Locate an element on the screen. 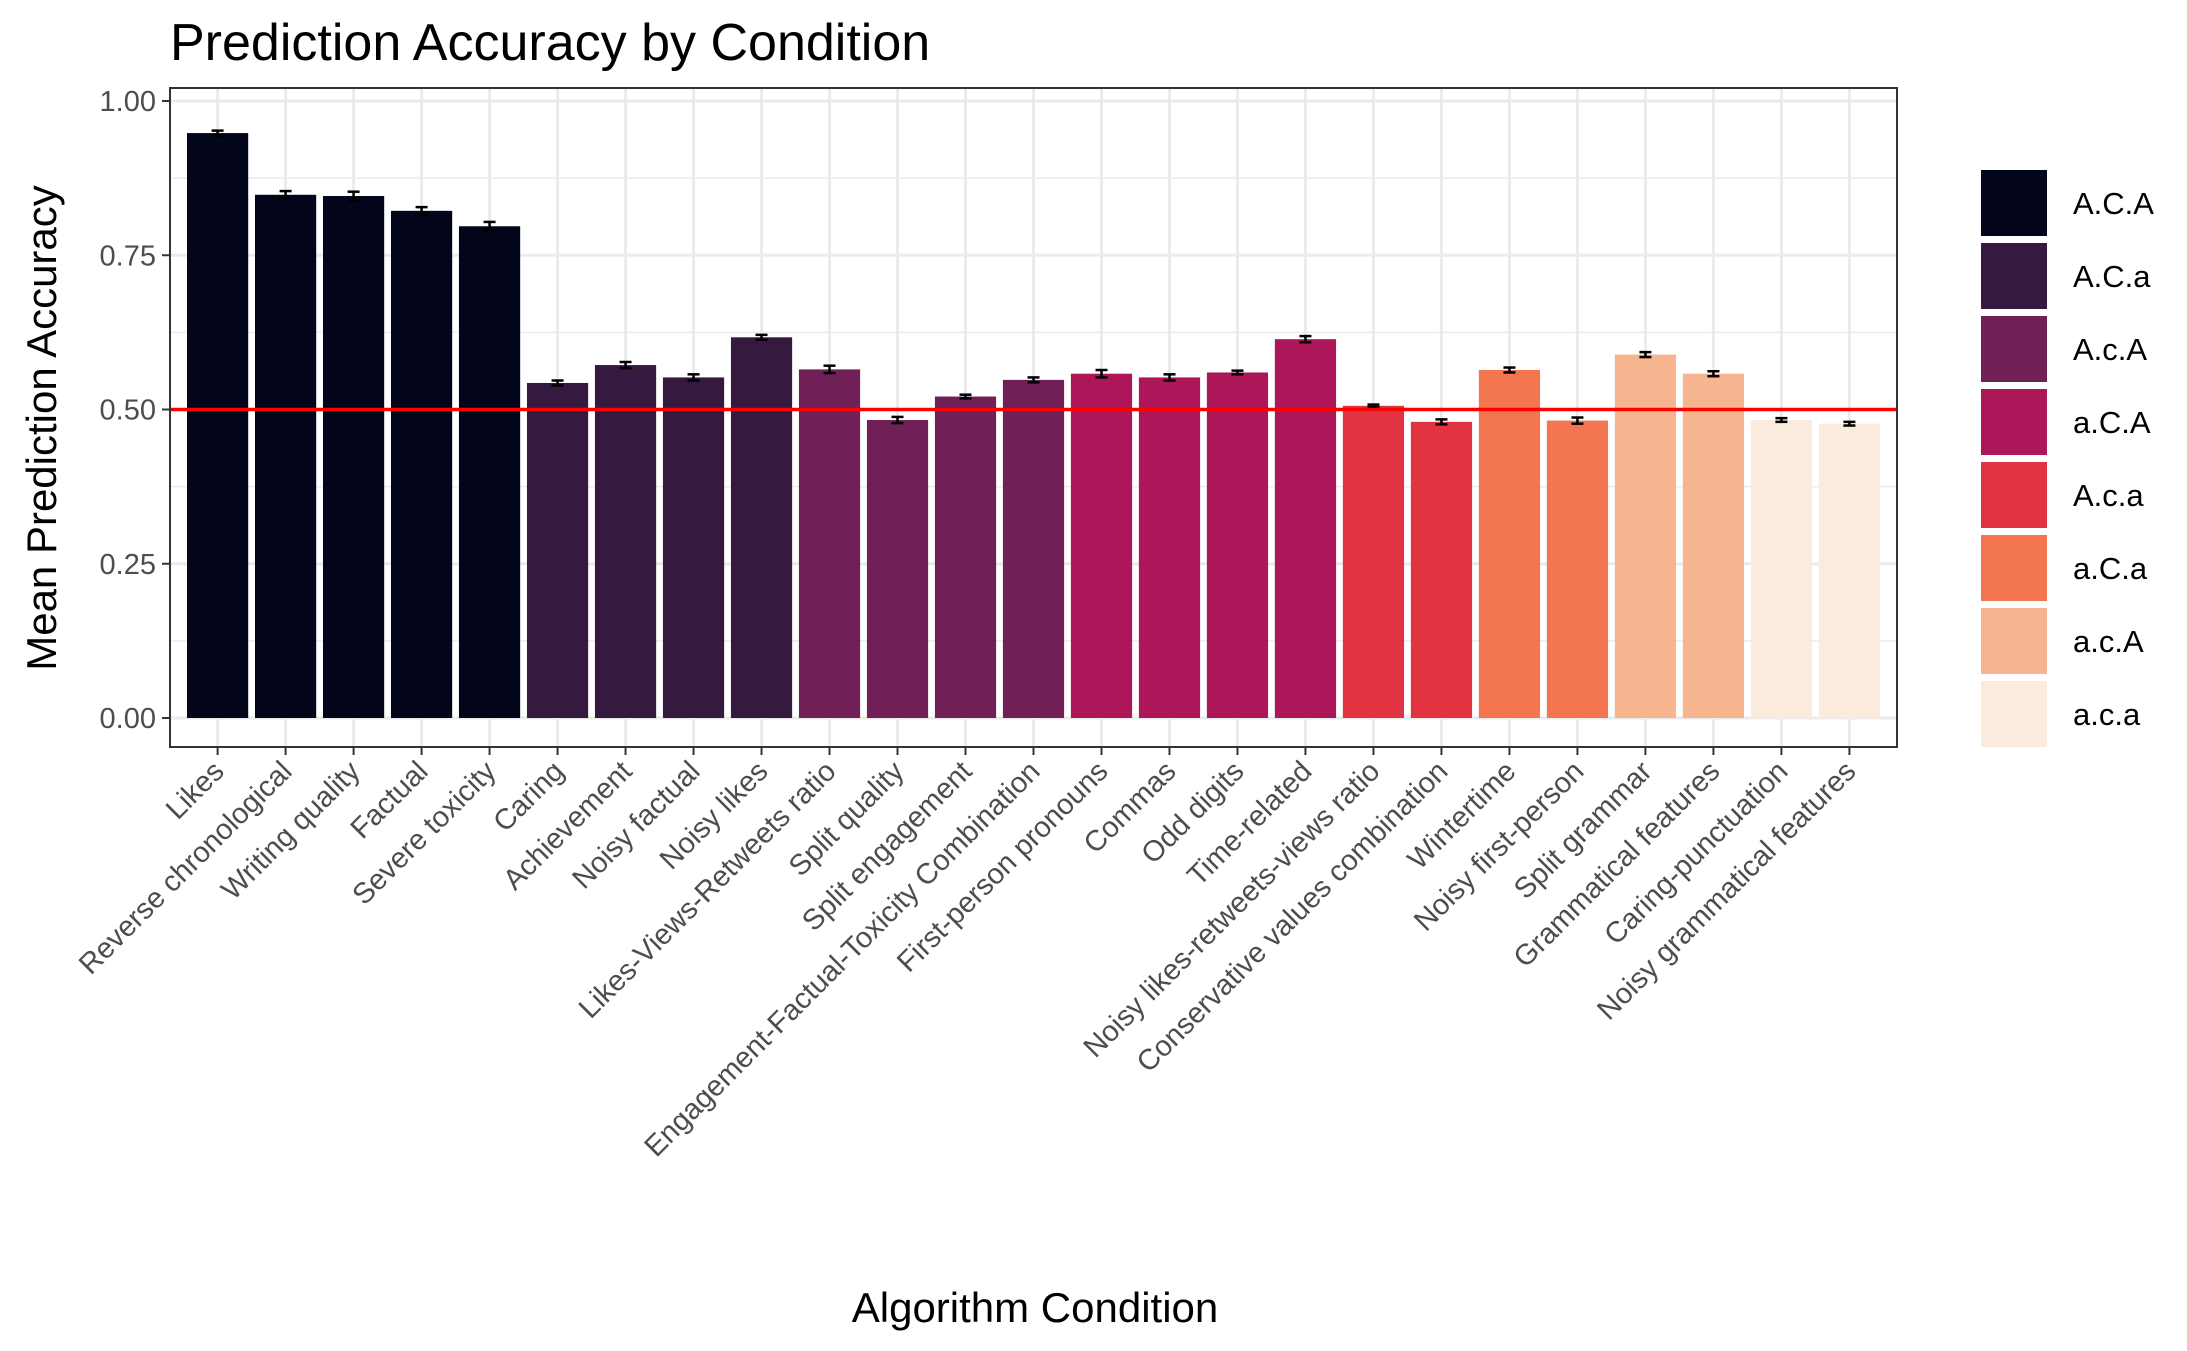 This screenshot has height=1351, width=2187. y-tick-label: 0.00 is located at coordinates (128, 719).